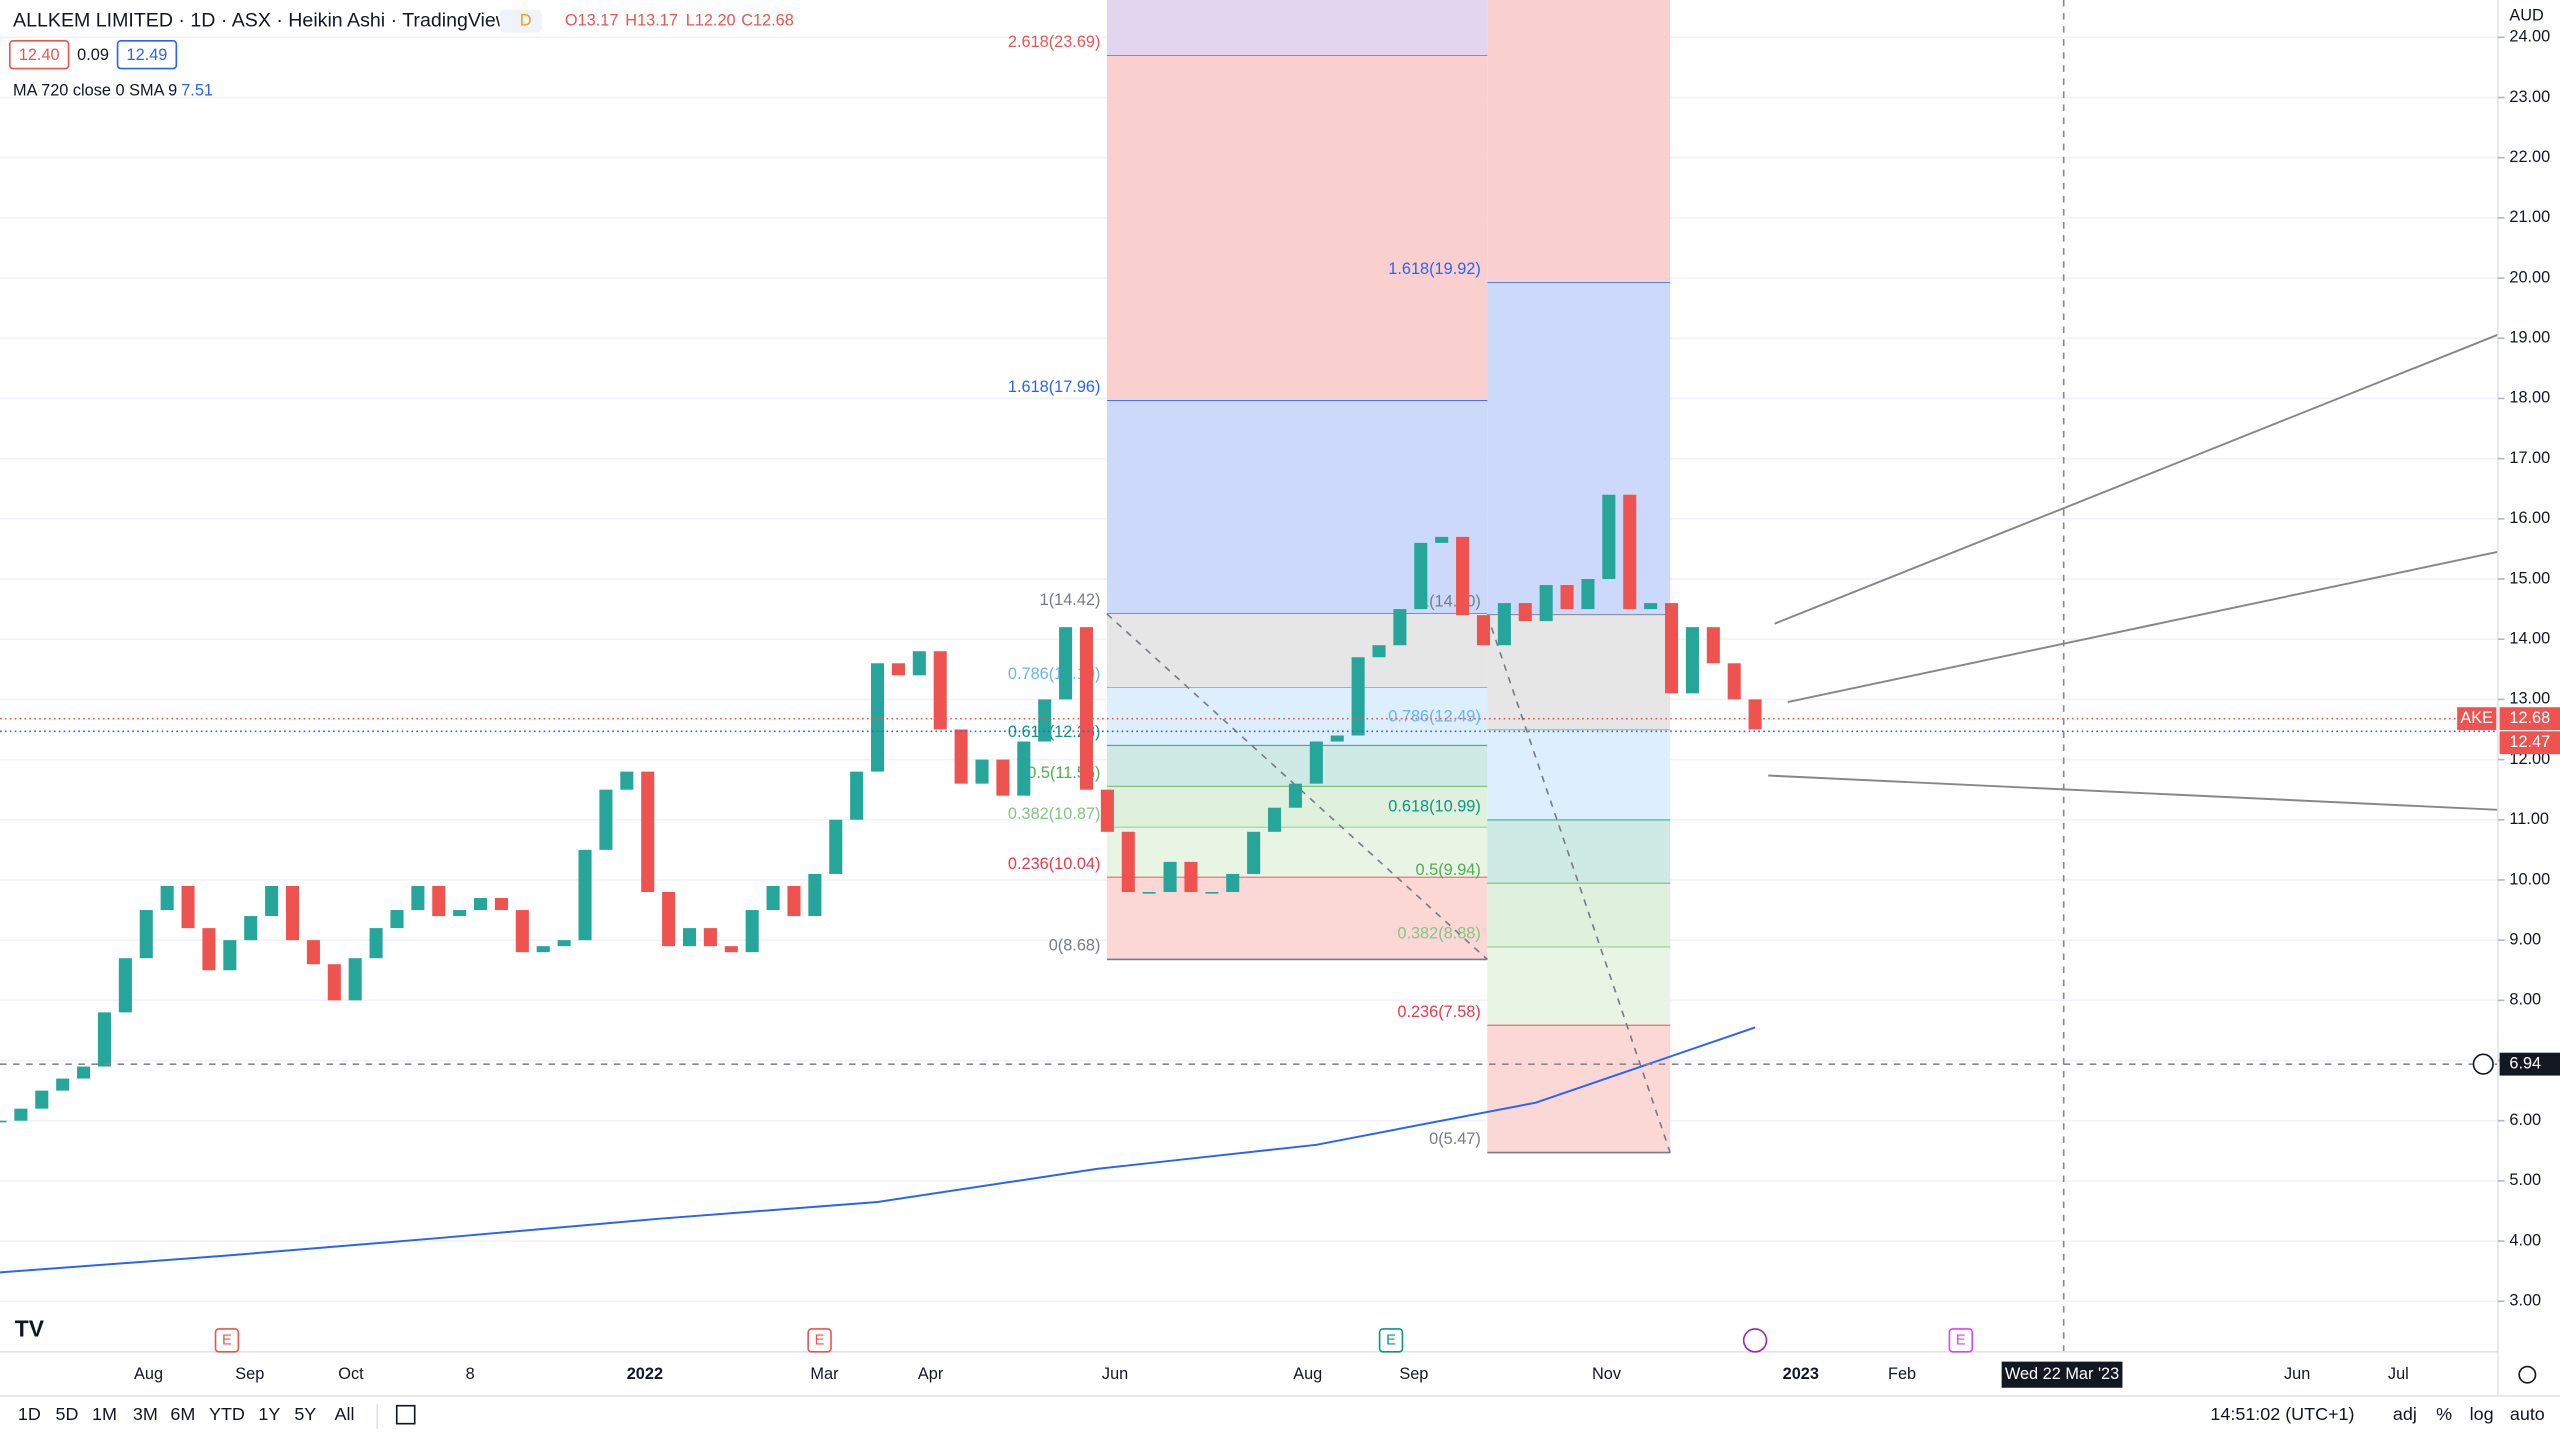 The width and height of the screenshot is (2560, 1440). I want to click on x-tick-label: Nov, so click(1607, 1374).